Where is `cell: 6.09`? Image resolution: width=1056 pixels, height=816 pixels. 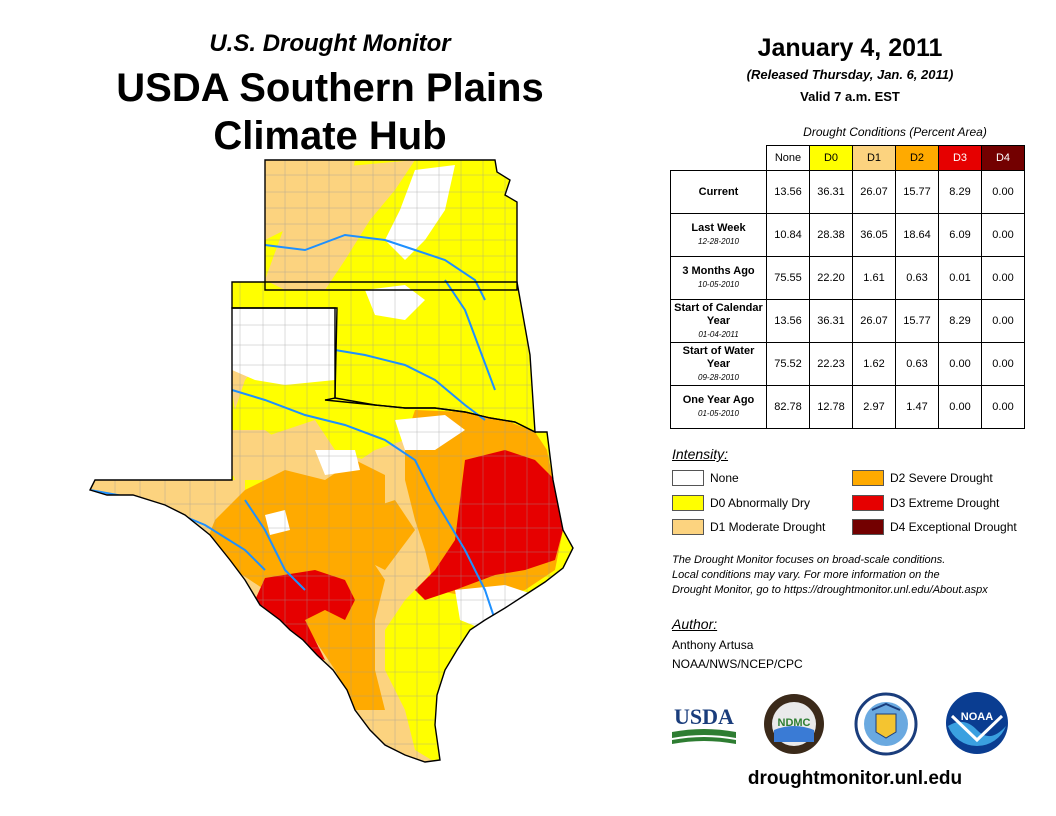
cell: 6.09 is located at coordinates (960, 235).